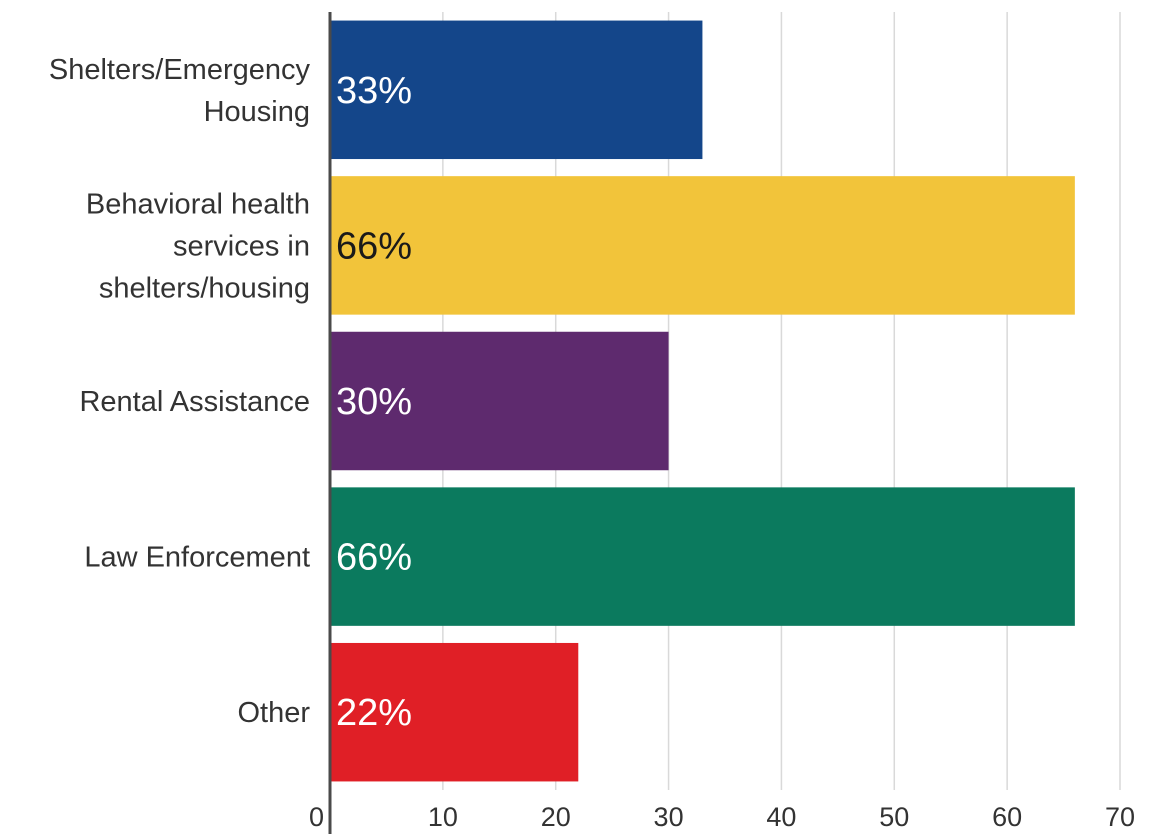  Describe the element at coordinates (257, 112) in the screenshot. I see `category-label-line: Housing` at that location.